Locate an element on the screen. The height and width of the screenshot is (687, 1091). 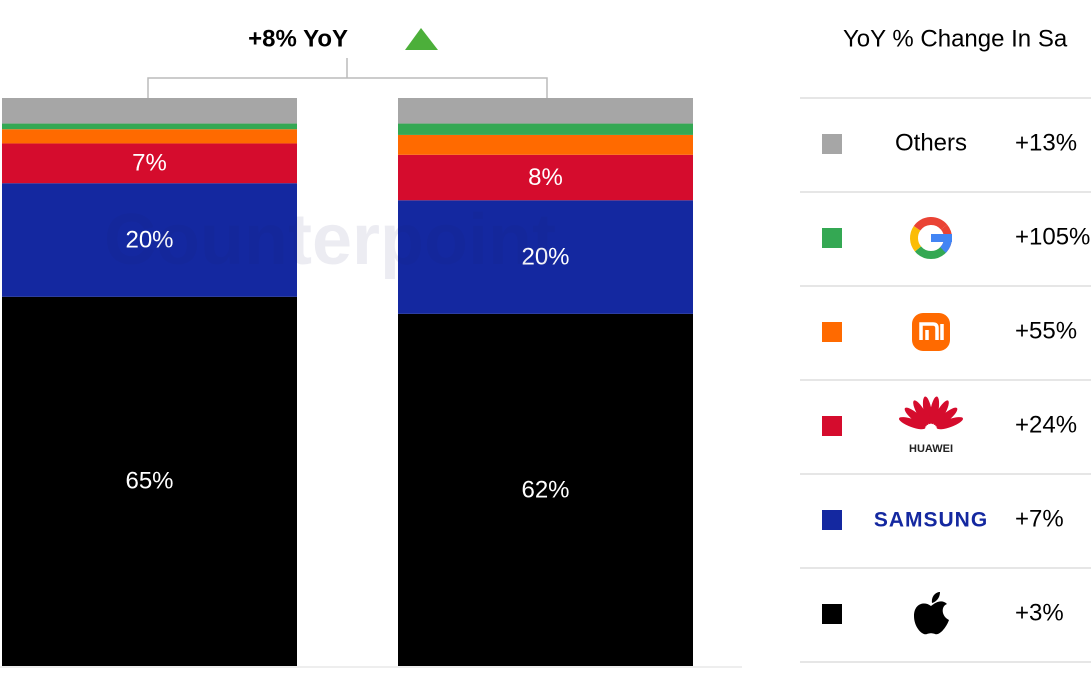
legend-name: HUAWEI is located at coordinates (931, 449).